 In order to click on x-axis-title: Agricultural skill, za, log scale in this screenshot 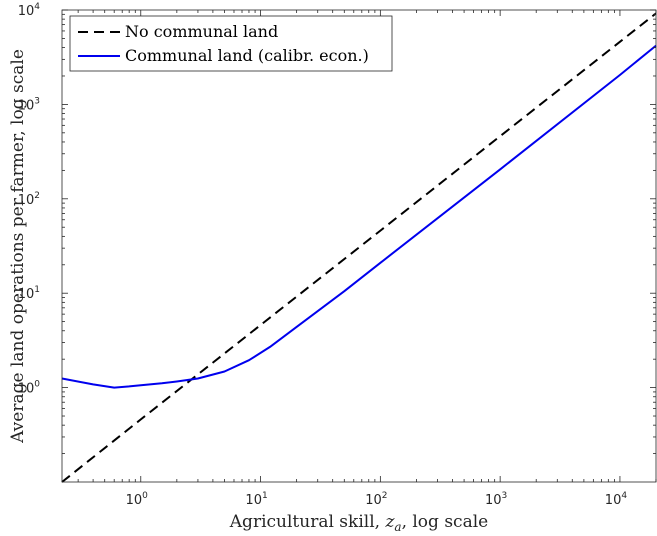, I will do `click(358, 523)`.